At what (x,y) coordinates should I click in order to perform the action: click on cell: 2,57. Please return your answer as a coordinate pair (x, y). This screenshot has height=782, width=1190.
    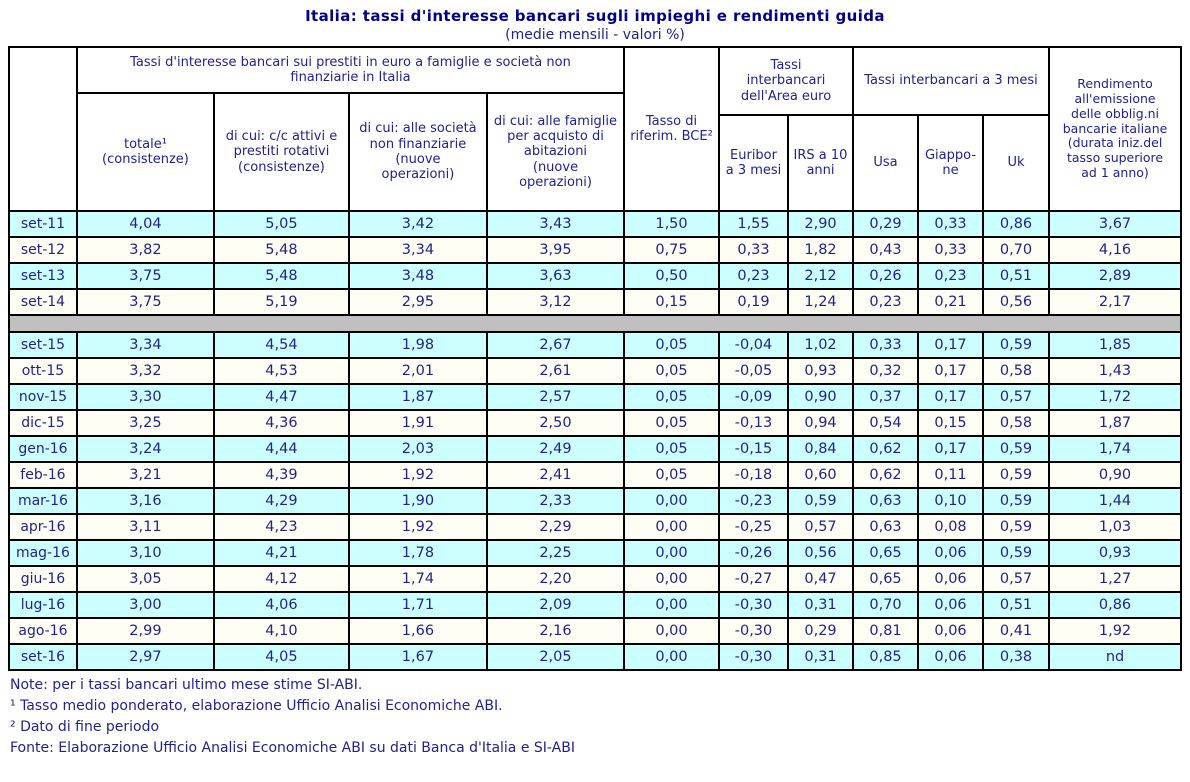
    Looking at the image, I should click on (555, 397).